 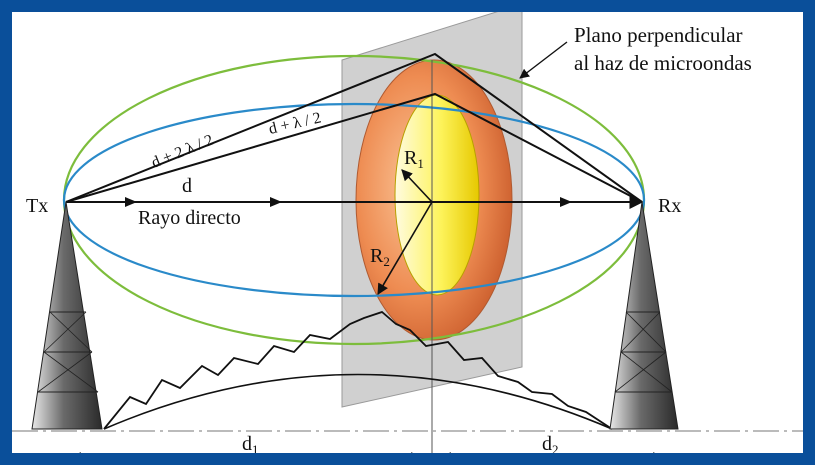 What do you see at coordinates (67, 315) in the screenshot?
I see `tx-tower` at bounding box center [67, 315].